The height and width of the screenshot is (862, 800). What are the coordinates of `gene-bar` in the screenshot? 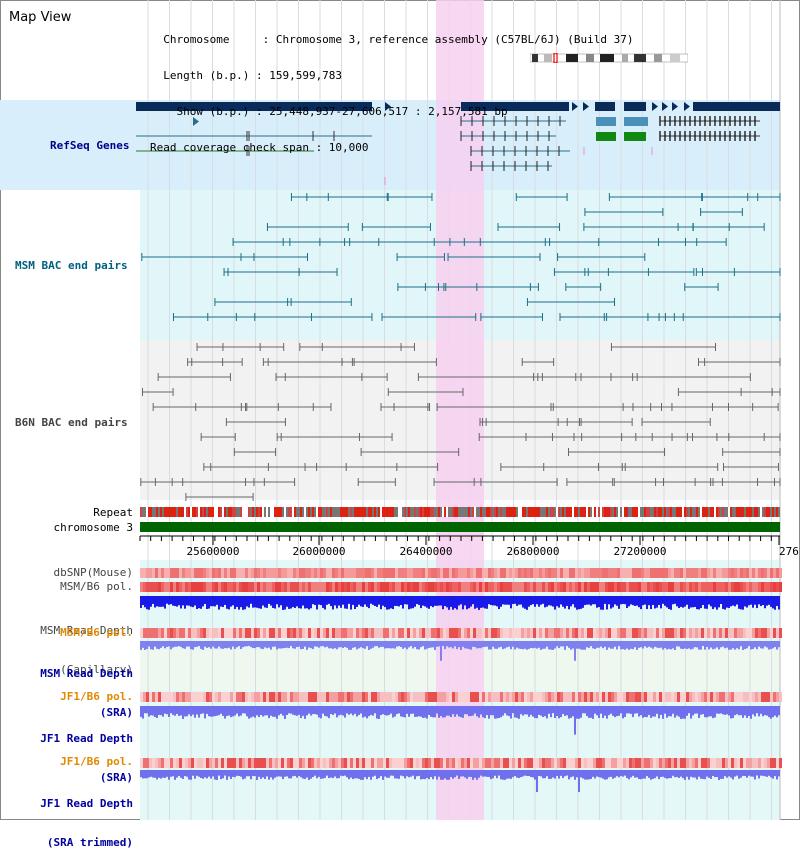 It's located at (736, 106).